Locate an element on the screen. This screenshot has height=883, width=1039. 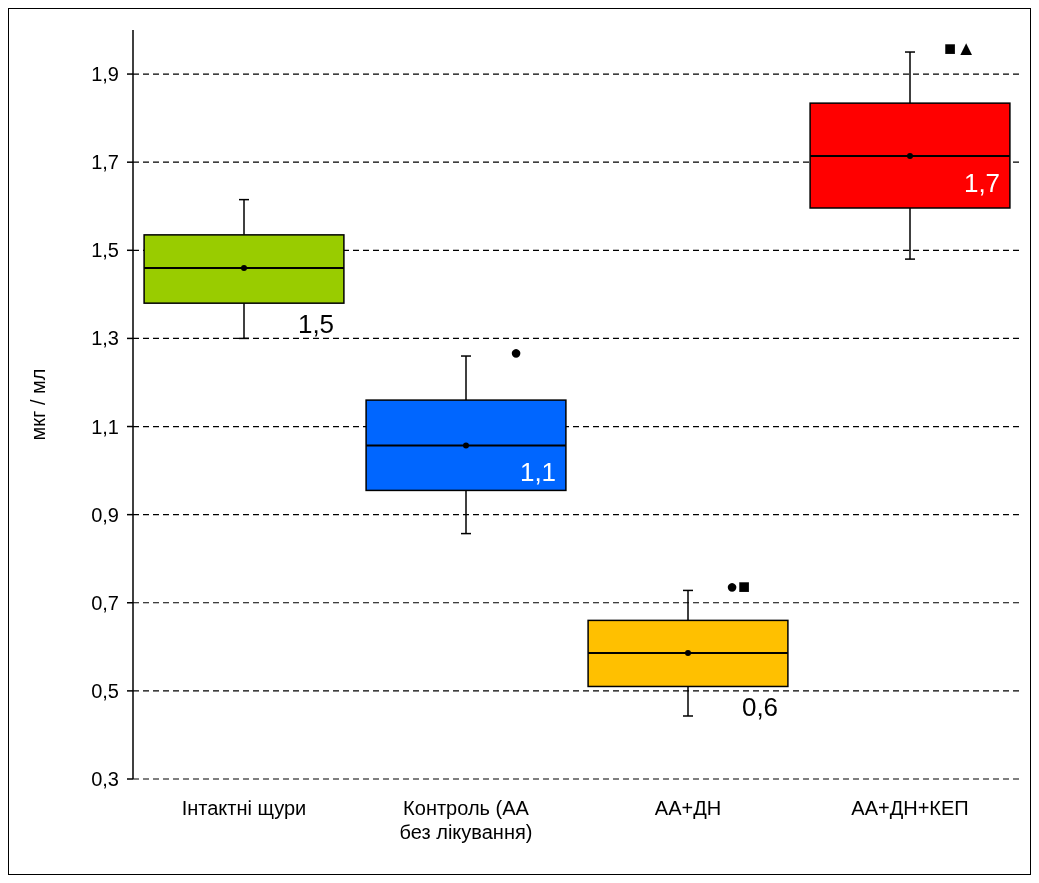
x-tick-label: АА+ДН+КЕП is located at coordinates (910, 808).